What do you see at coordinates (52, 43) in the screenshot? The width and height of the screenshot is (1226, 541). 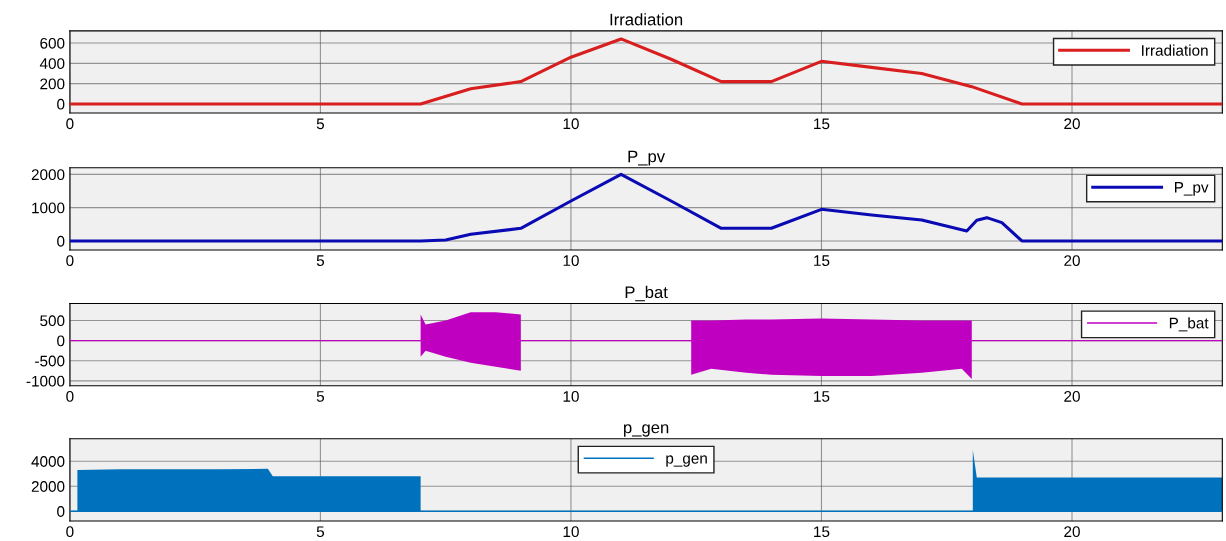 I see `y-tick-label: 600` at bounding box center [52, 43].